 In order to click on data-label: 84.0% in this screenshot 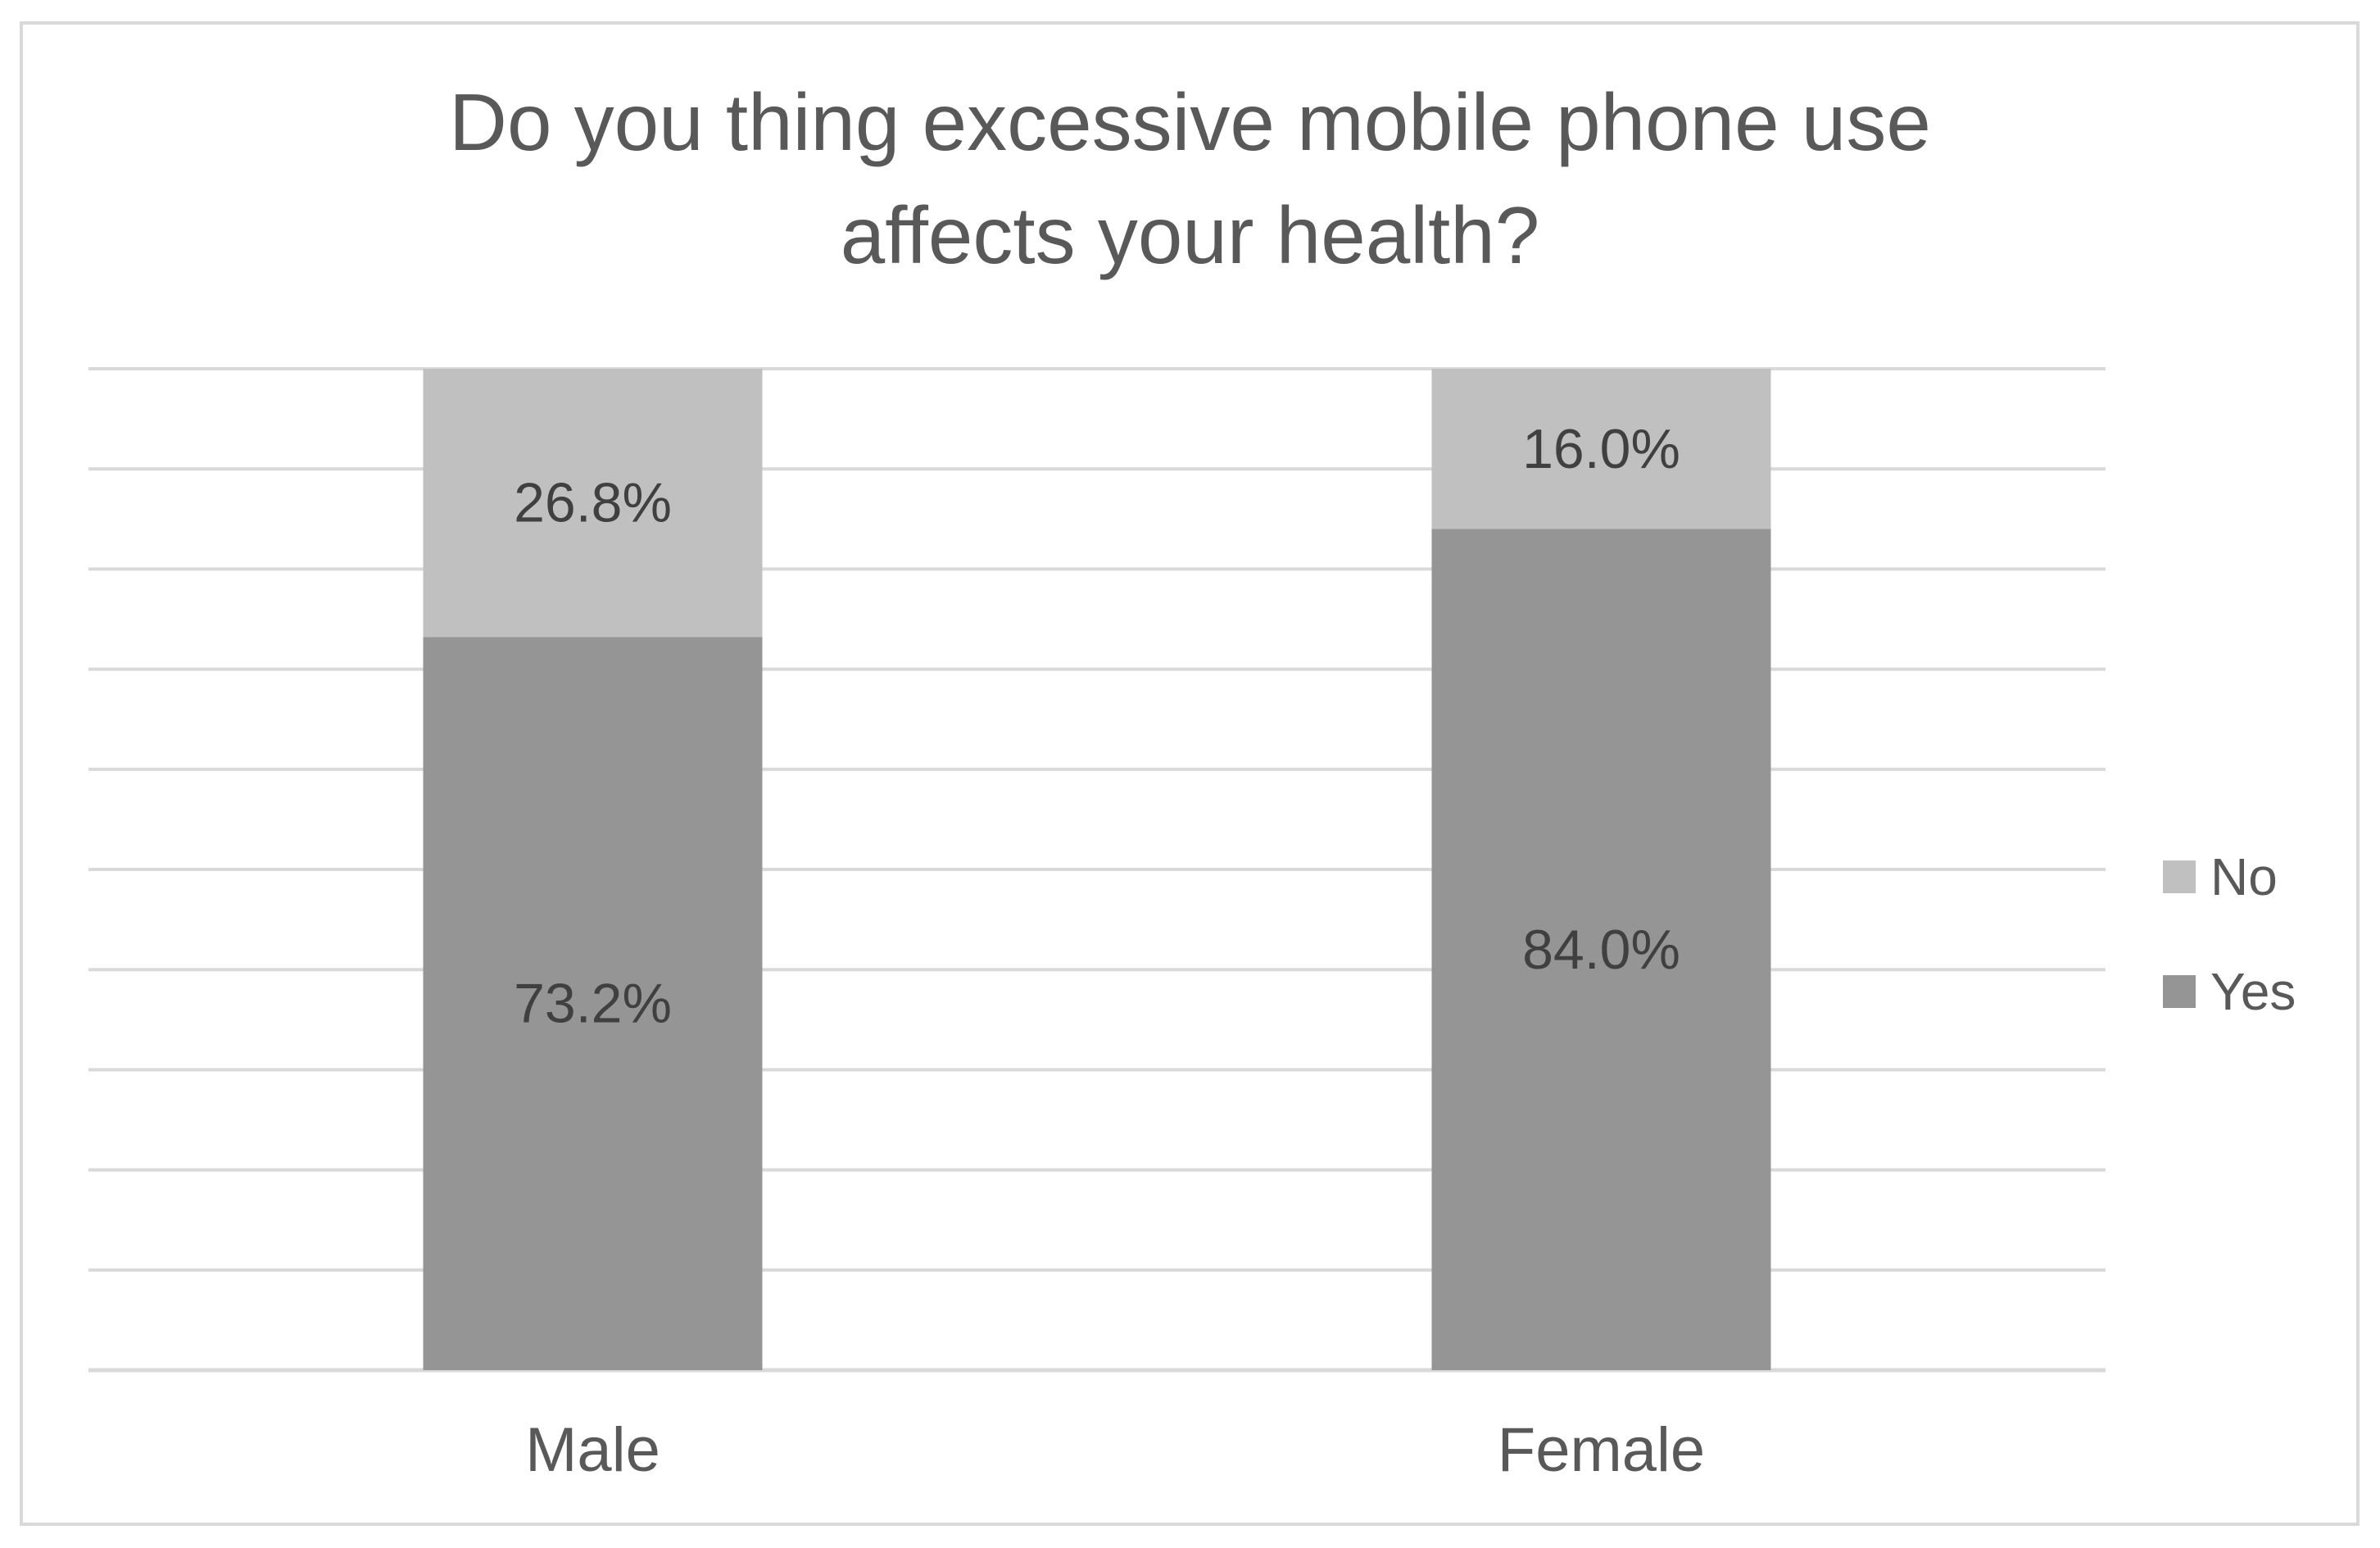, I will do `click(1601, 950)`.